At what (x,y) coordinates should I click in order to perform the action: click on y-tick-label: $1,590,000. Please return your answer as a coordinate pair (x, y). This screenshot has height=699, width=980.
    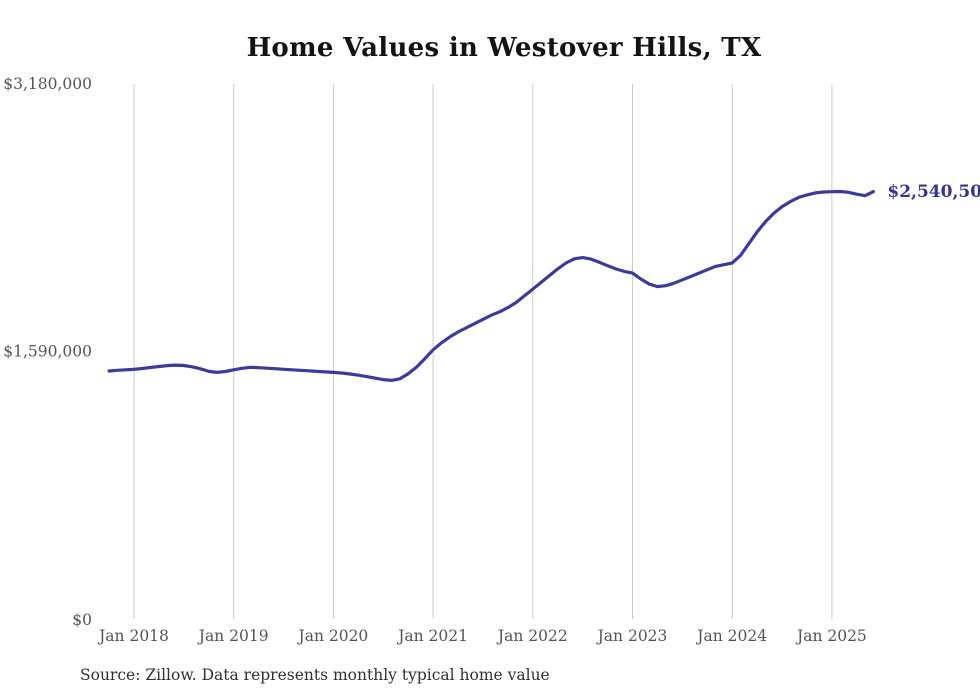
    Looking at the image, I should click on (47, 352).